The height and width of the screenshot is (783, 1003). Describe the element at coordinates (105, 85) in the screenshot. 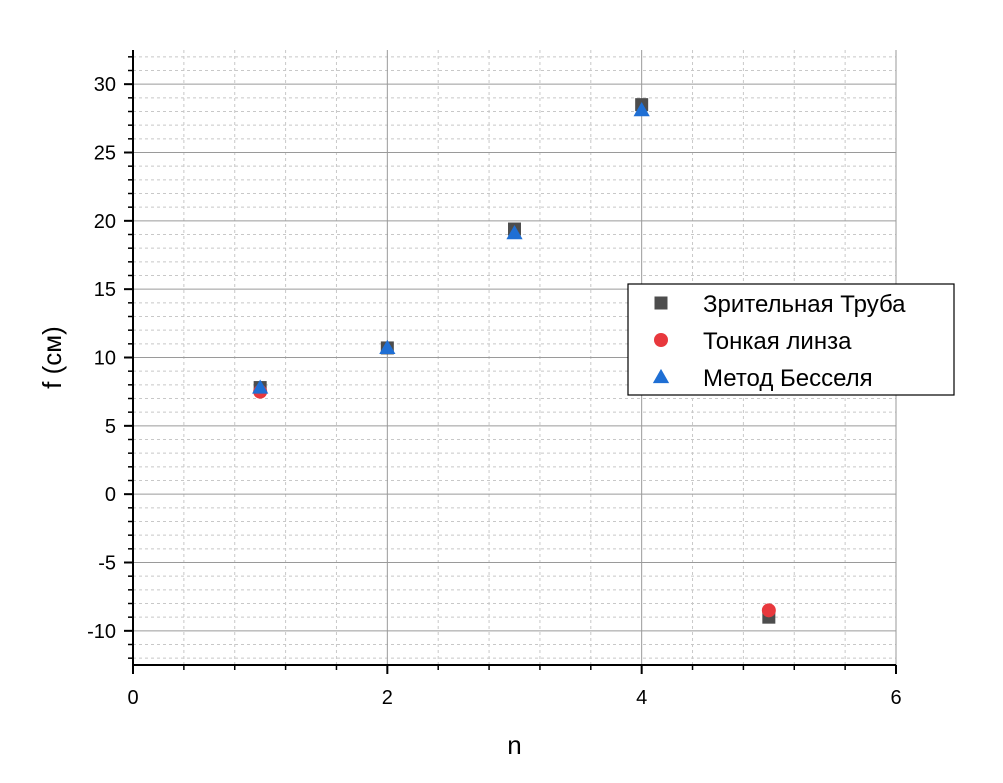

I see `y-tick-label: 30` at that location.